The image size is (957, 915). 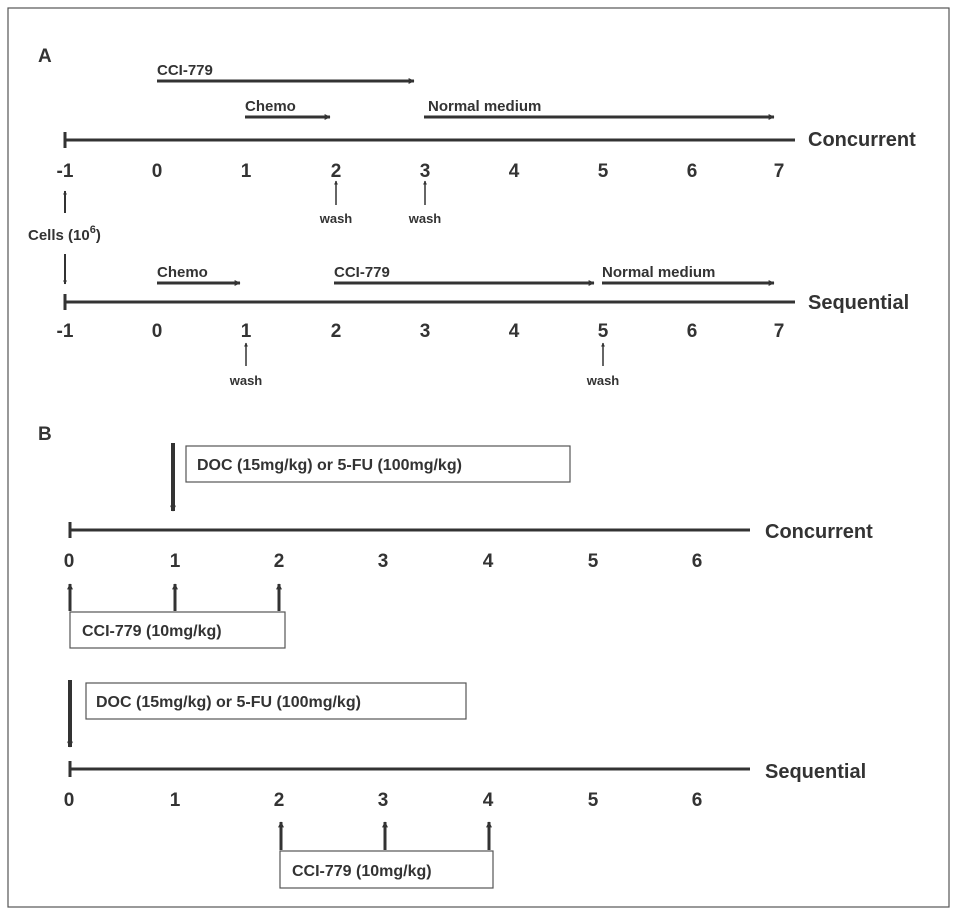 I want to click on panel-b-label: B, so click(x=45, y=434).